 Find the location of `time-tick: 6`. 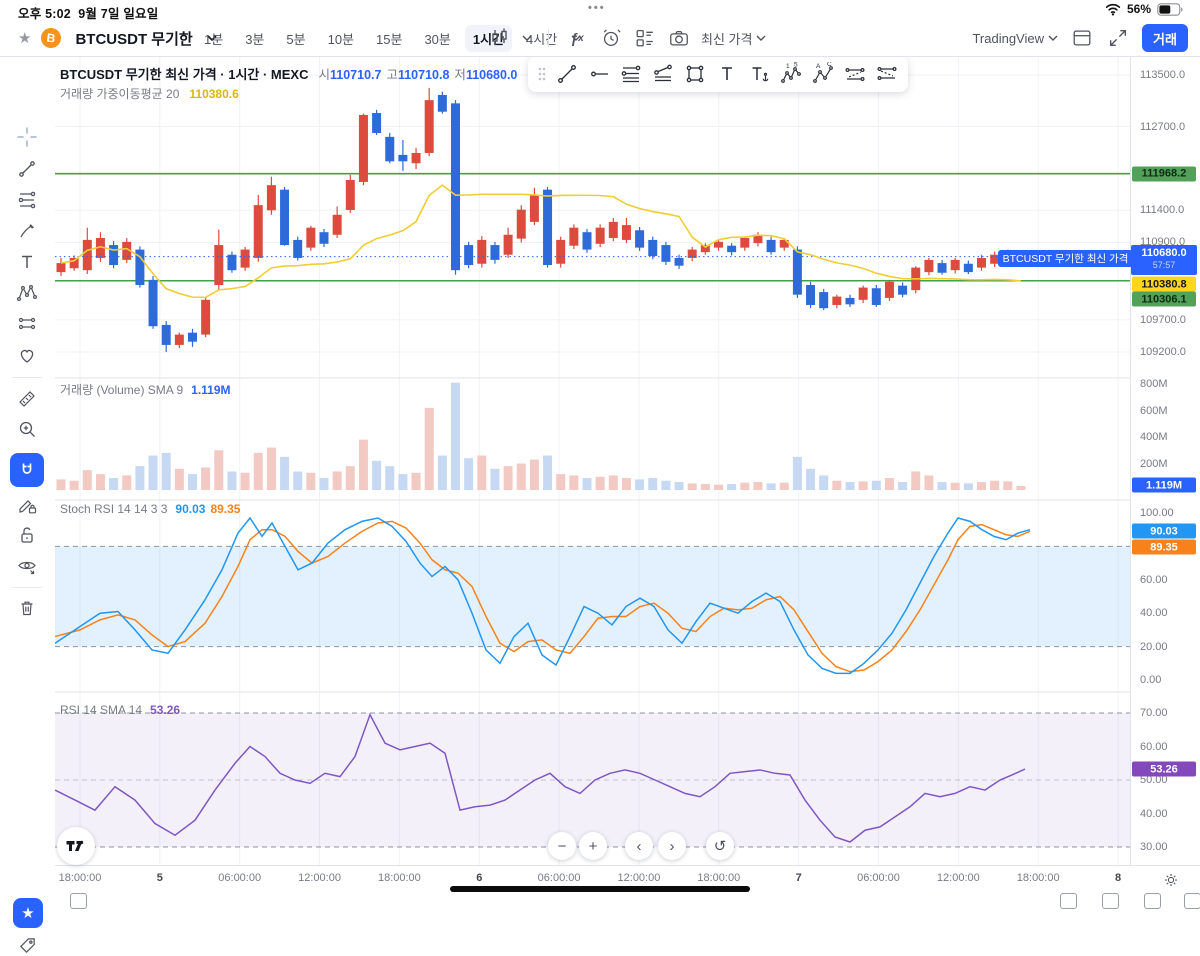

time-tick: 6 is located at coordinates (479, 878).